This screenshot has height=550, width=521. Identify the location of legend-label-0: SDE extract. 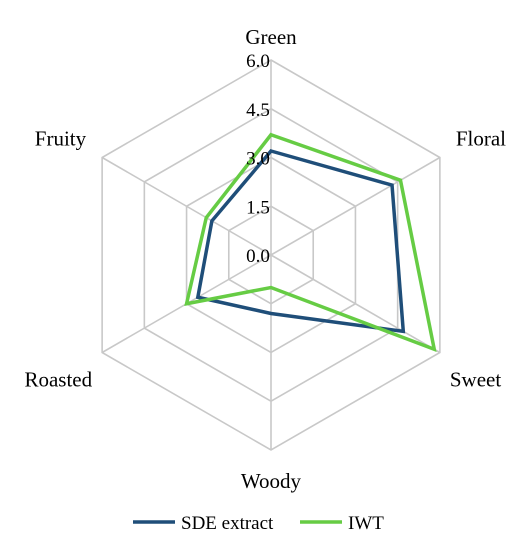
(227, 523).